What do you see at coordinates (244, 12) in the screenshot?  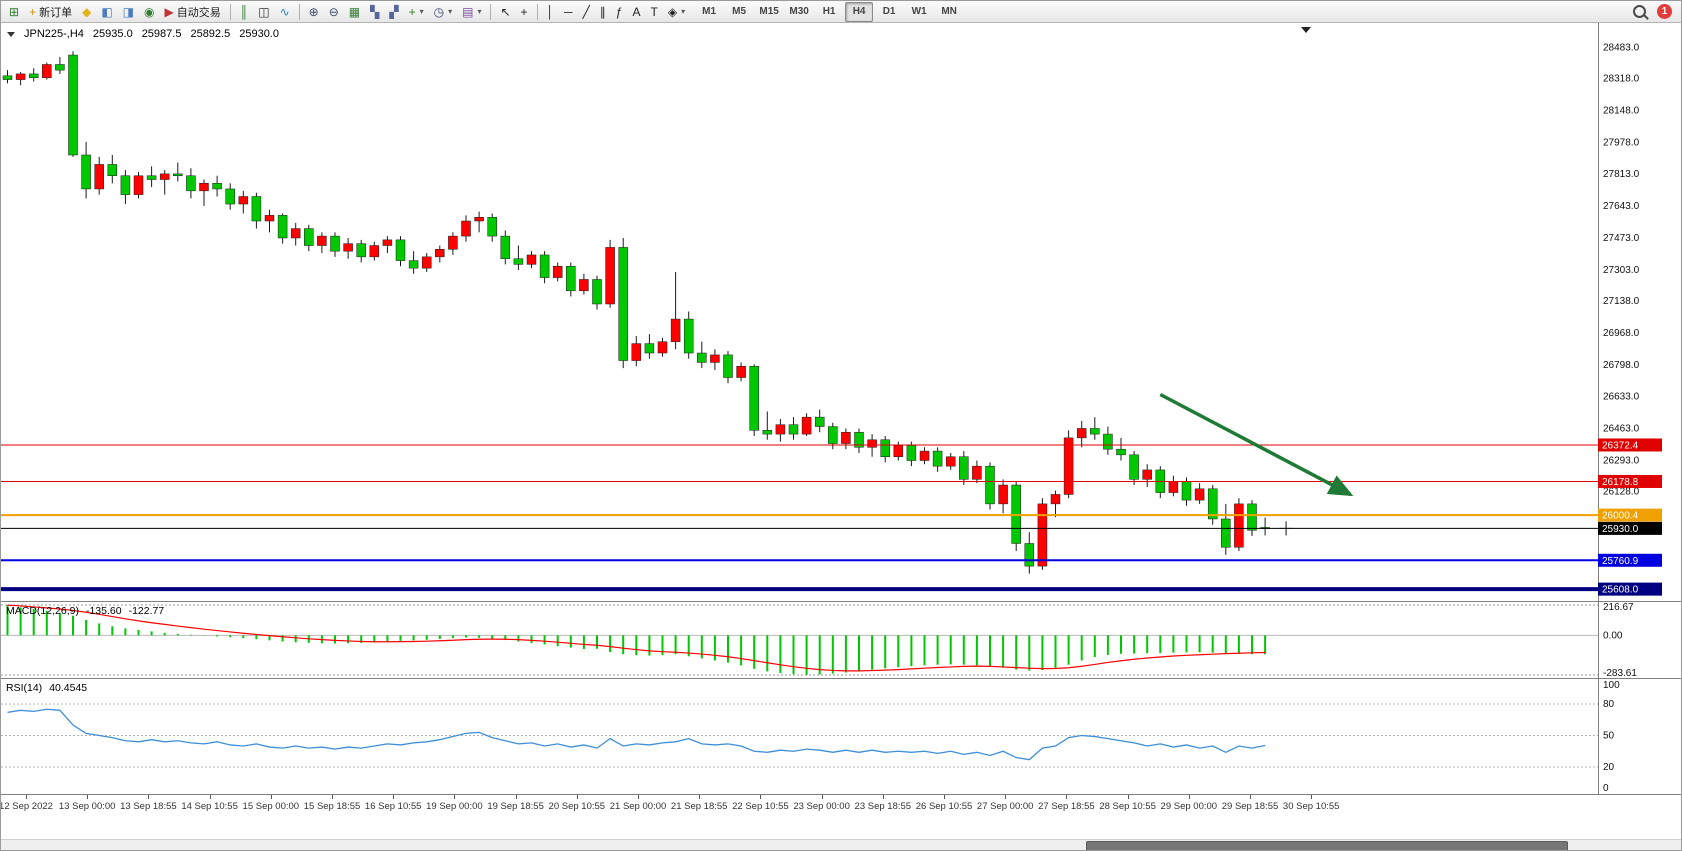 I see `bar-chart-button: ║` at bounding box center [244, 12].